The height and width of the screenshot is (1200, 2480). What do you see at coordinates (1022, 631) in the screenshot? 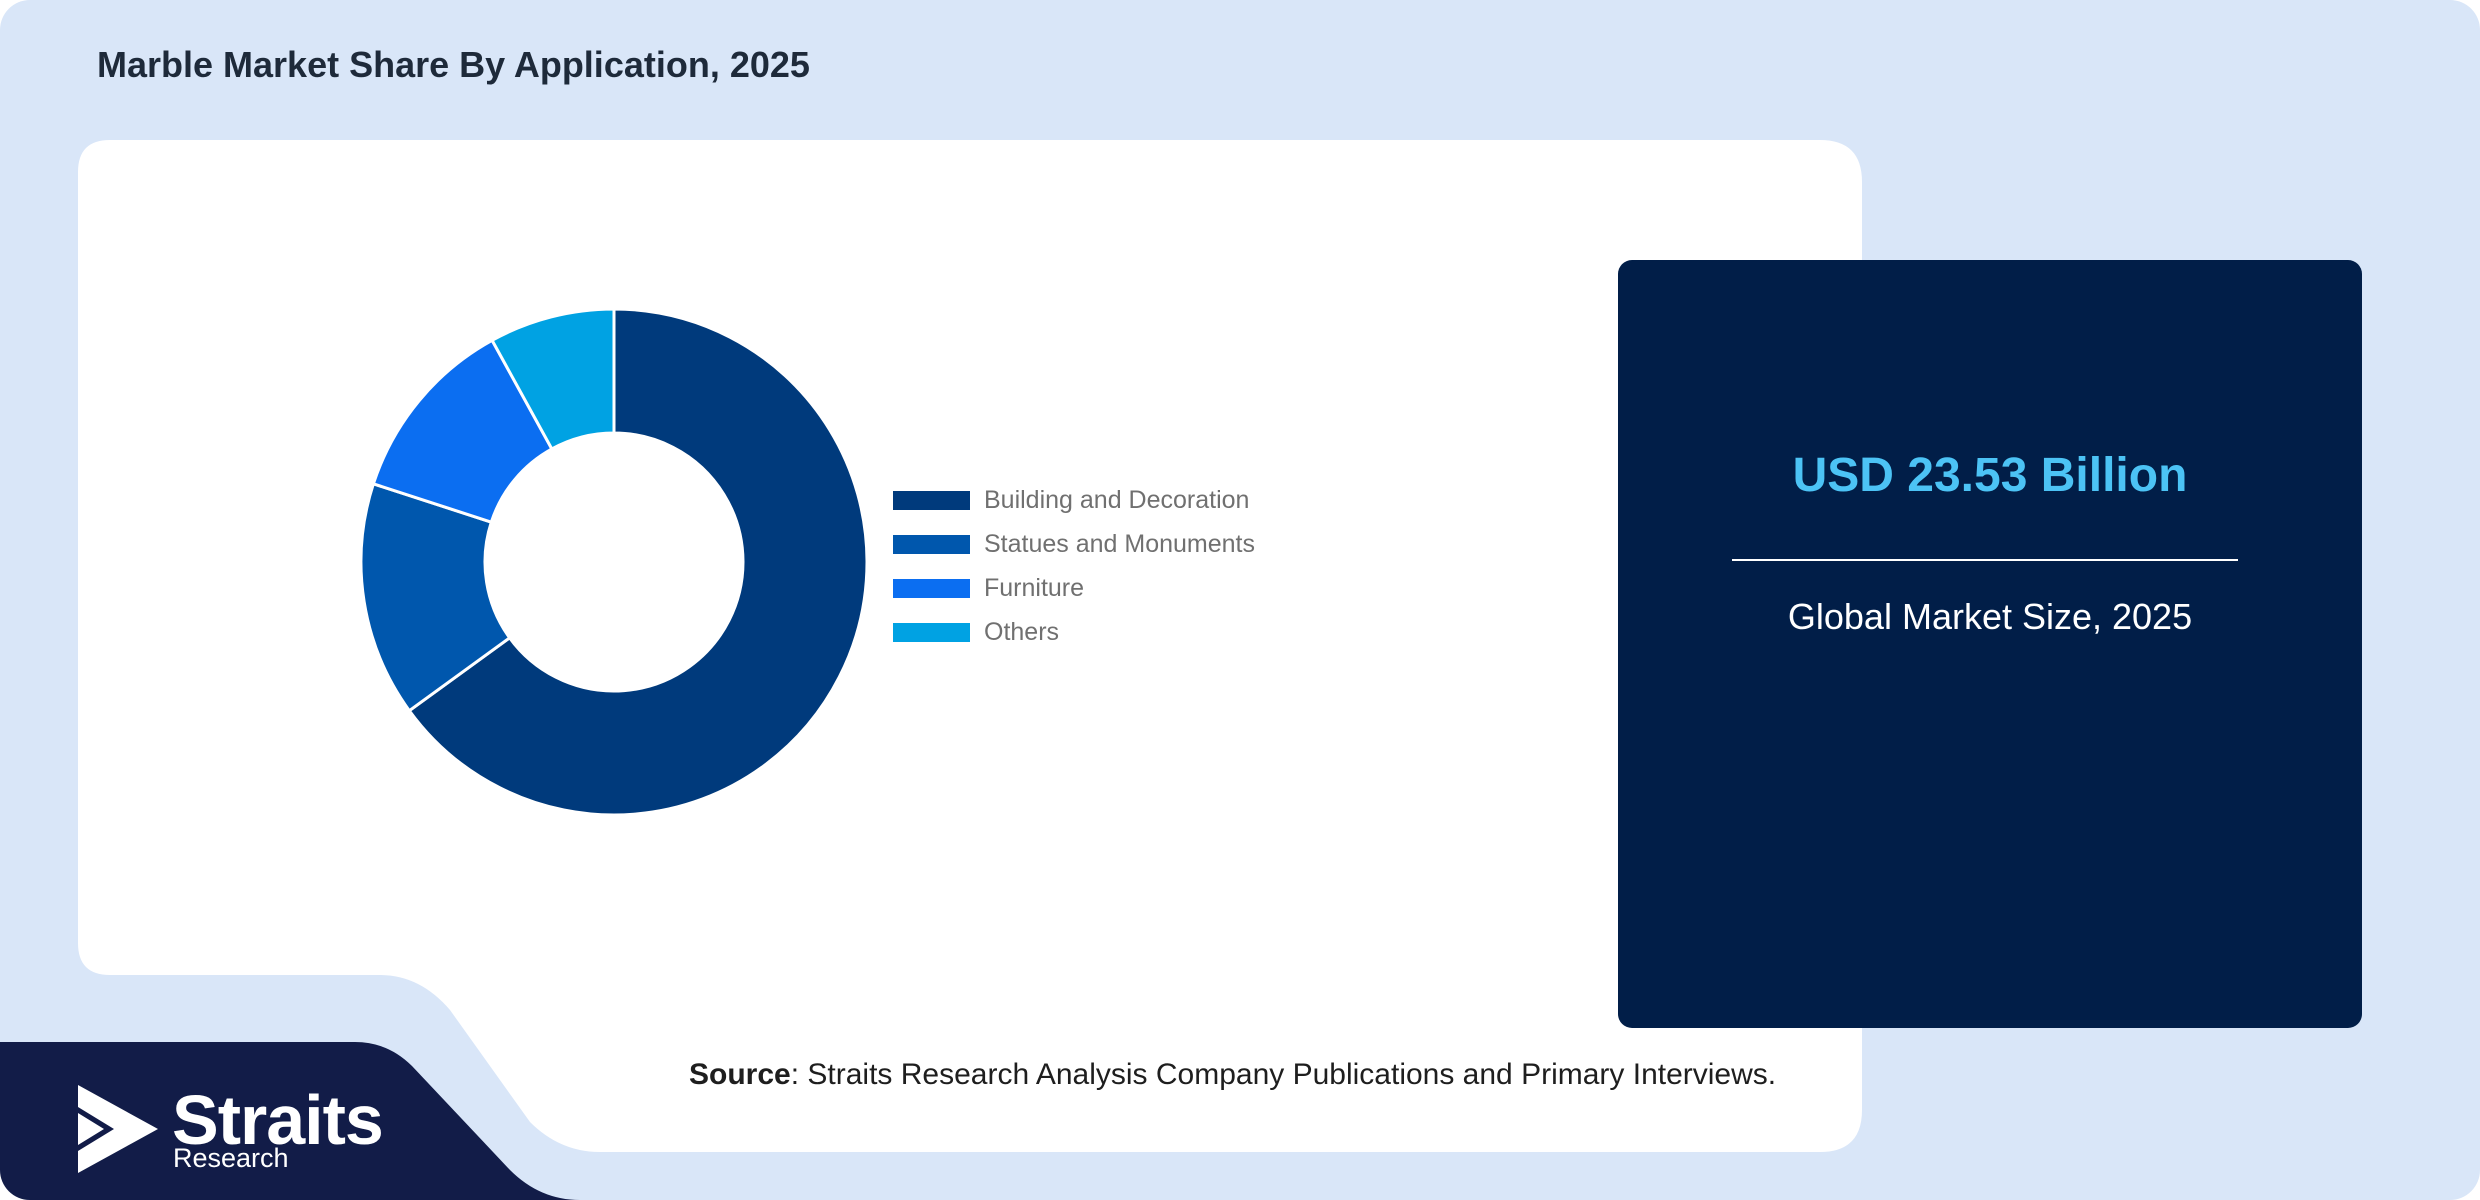
I see `legend-label: Others` at bounding box center [1022, 631].